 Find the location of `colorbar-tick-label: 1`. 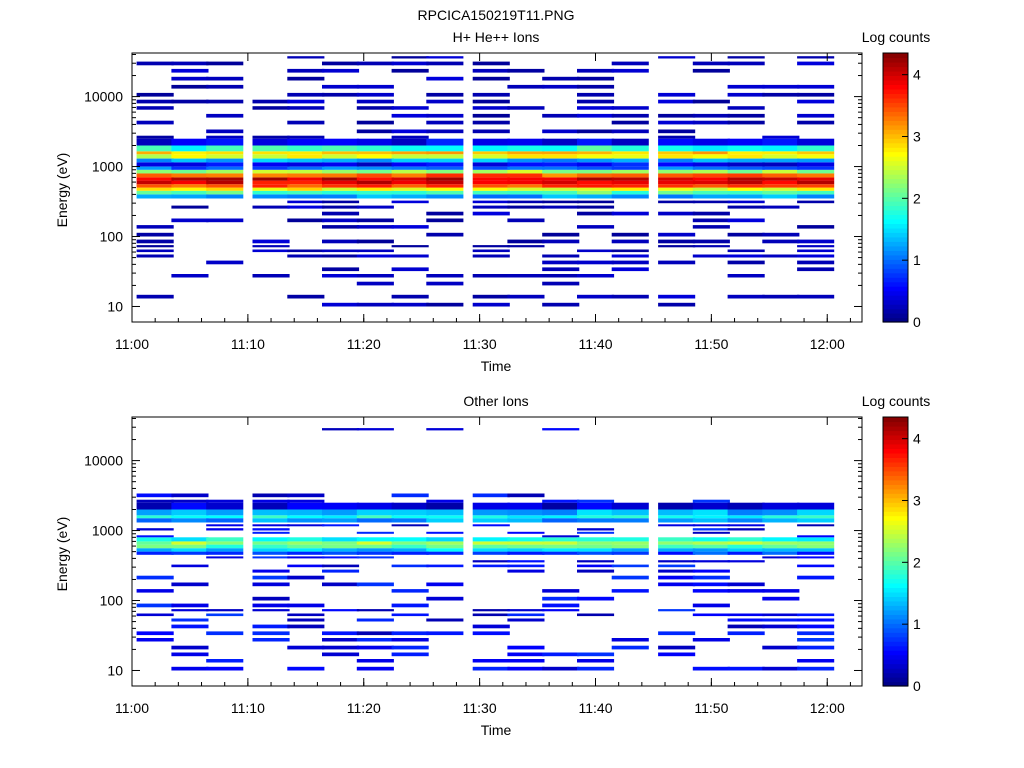

colorbar-tick-label: 1 is located at coordinates (917, 260).